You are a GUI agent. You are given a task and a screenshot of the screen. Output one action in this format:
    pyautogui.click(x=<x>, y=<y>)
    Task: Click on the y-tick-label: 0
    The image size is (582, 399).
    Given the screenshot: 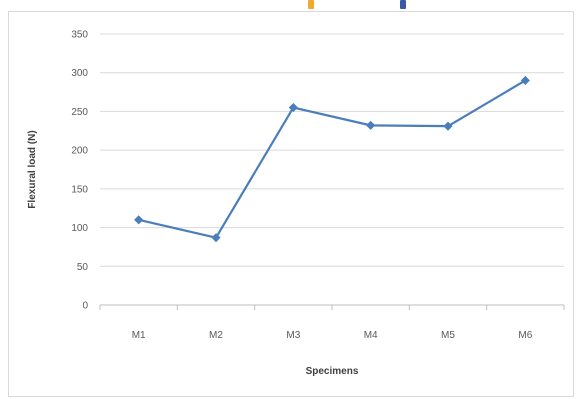 What is the action you would take?
    pyautogui.click(x=85, y=306)
    